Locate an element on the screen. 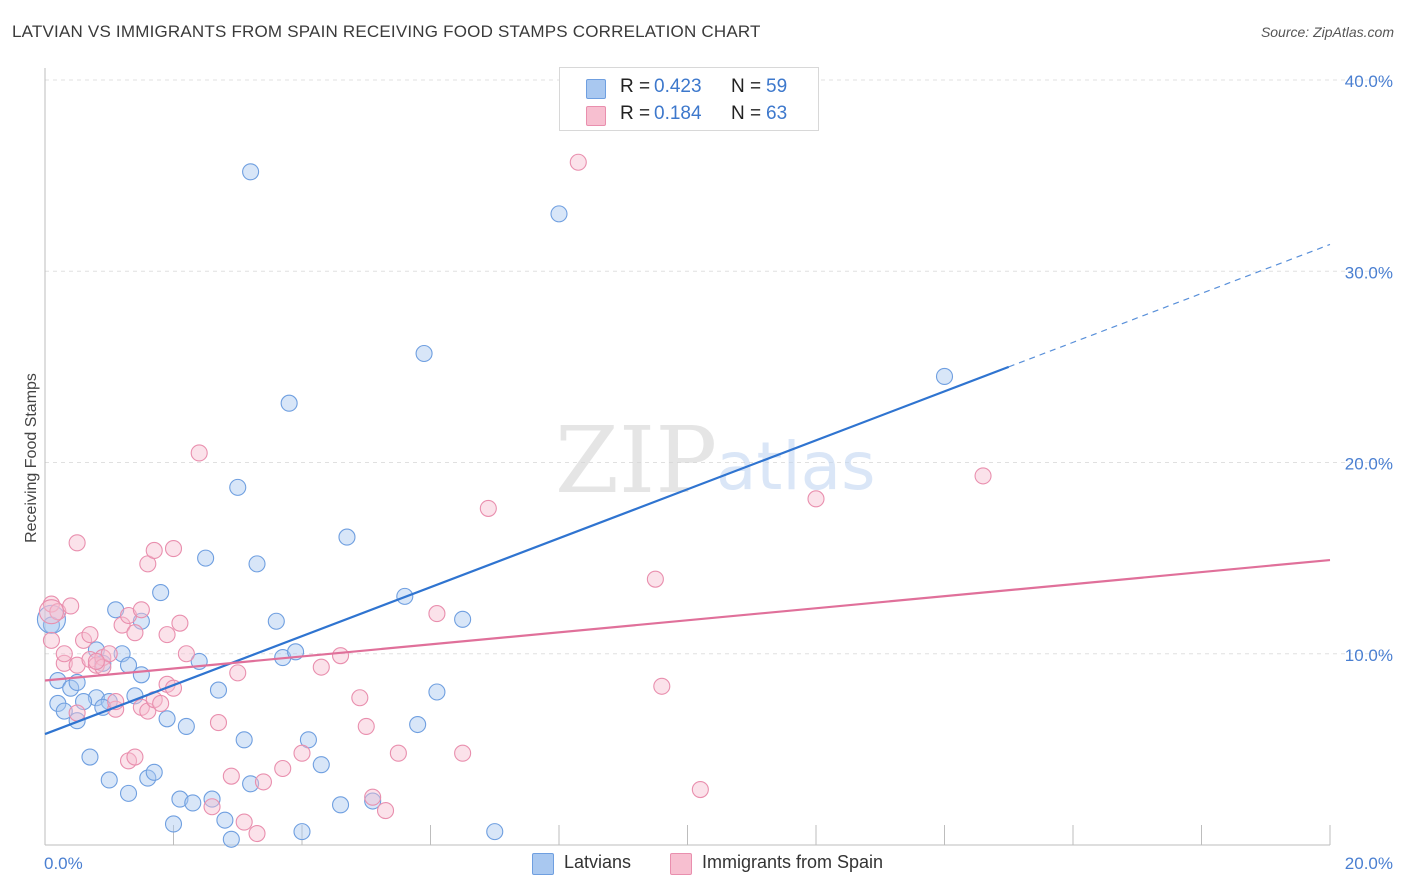  legend: R = 0.423 N = 59 R = 0.184 N = 63 is located at coordinates (689, 99).